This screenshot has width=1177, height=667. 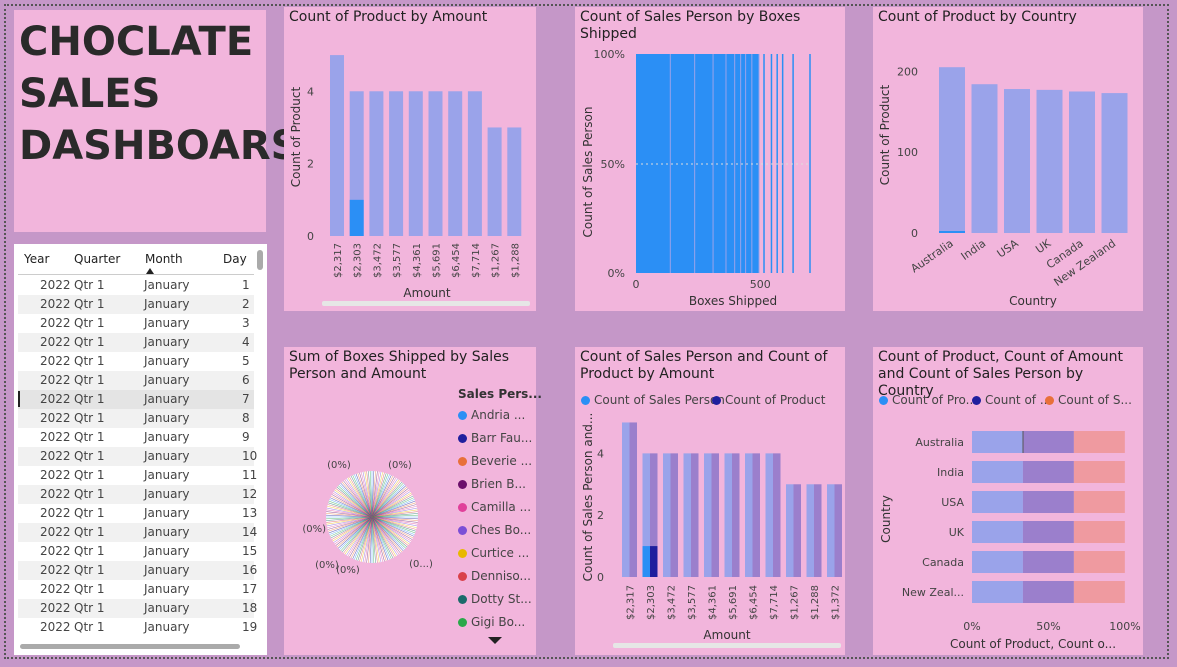 What do you see at coordinates (250, 456) in the screenshot?
I see `table-cell: 10` at bounding box center [250, 456].